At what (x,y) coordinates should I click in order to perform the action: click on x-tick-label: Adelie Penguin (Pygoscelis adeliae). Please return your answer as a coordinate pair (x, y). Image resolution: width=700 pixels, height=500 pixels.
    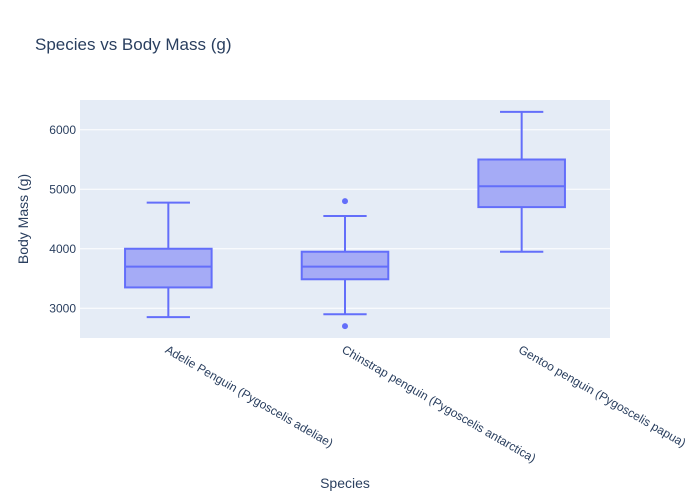
    Looking at the image, I should click on (249, 396).